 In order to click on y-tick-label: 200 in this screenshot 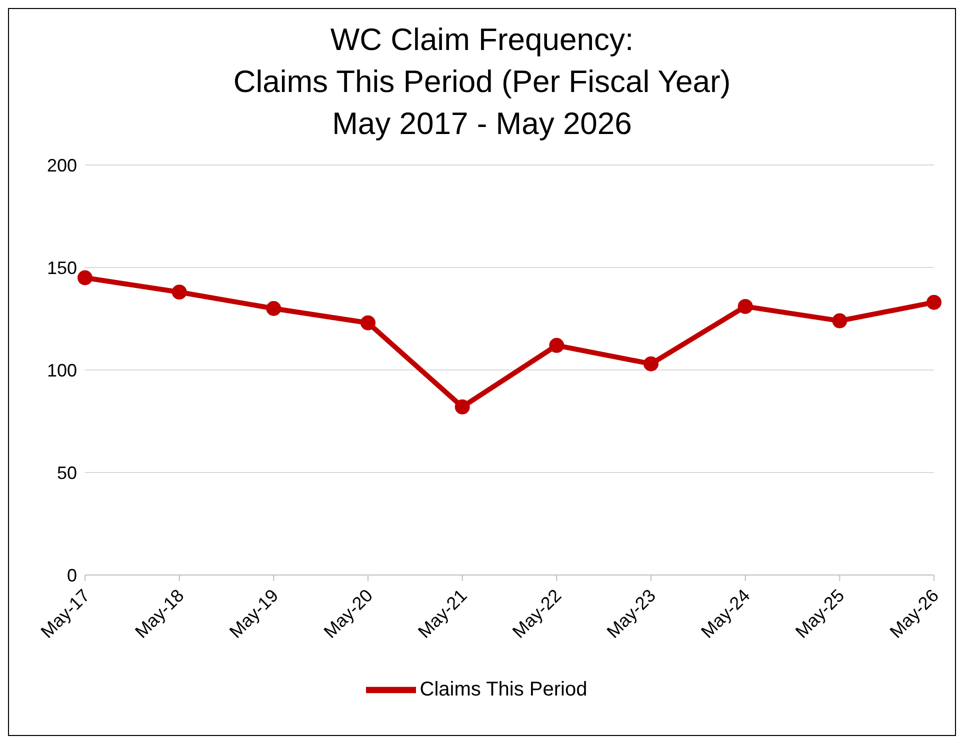, I will do `click(61, 165)`.